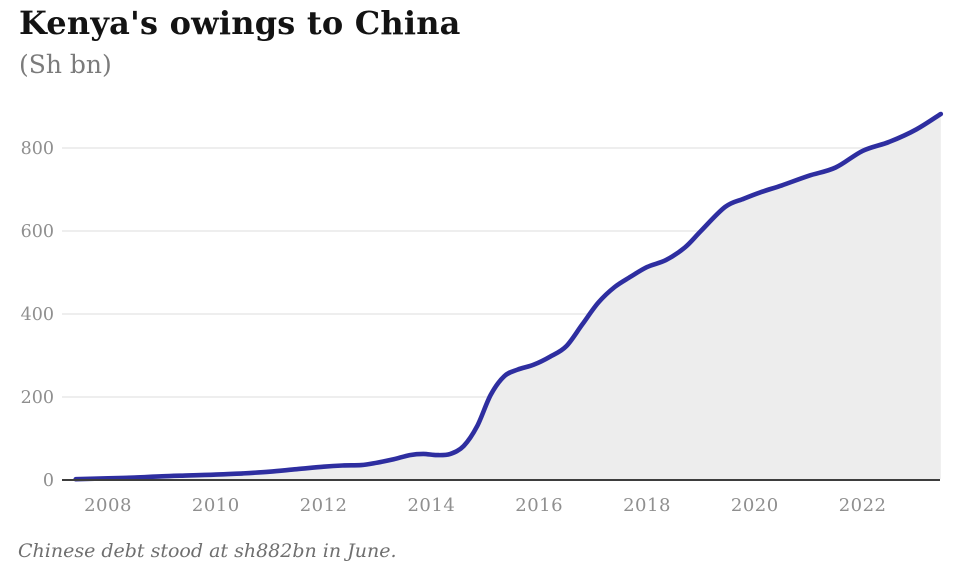 The image size is (960, 573). What do you see at coordinates (240, 23) in the screenshot?
I see `chart-title: Kenya's owings to China` at bounding box center [240, 23].